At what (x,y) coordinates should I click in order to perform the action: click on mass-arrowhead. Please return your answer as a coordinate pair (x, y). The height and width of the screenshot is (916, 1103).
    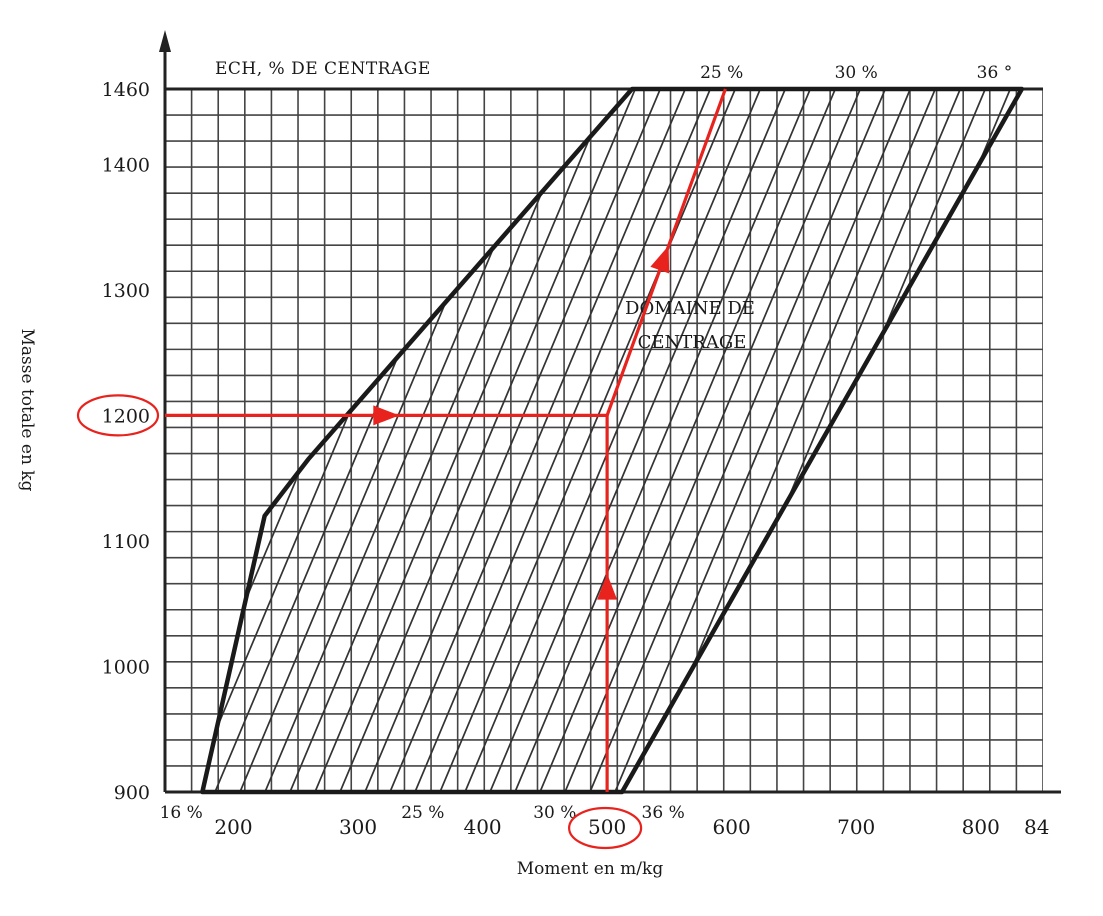
    Looking at the image, I should click on (386, 415).